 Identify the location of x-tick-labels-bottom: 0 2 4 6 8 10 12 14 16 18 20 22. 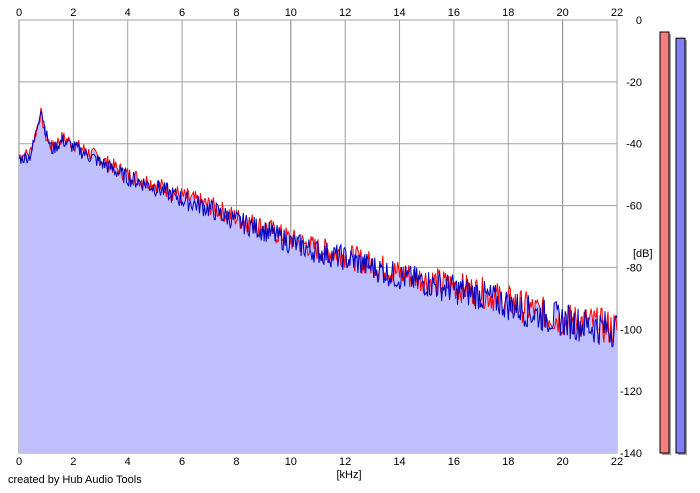
(319, 462).